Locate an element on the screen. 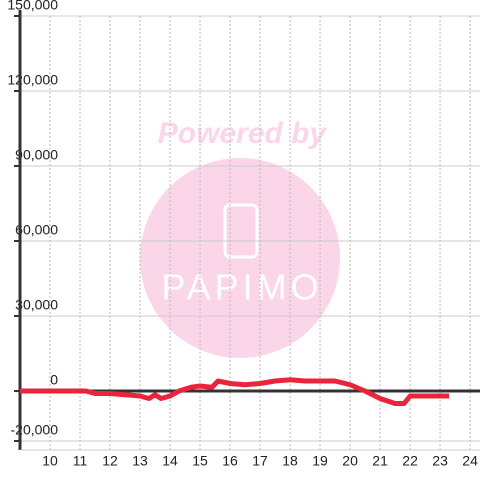  y-tick-label: 150,000 is located at coordinates (32, 6).